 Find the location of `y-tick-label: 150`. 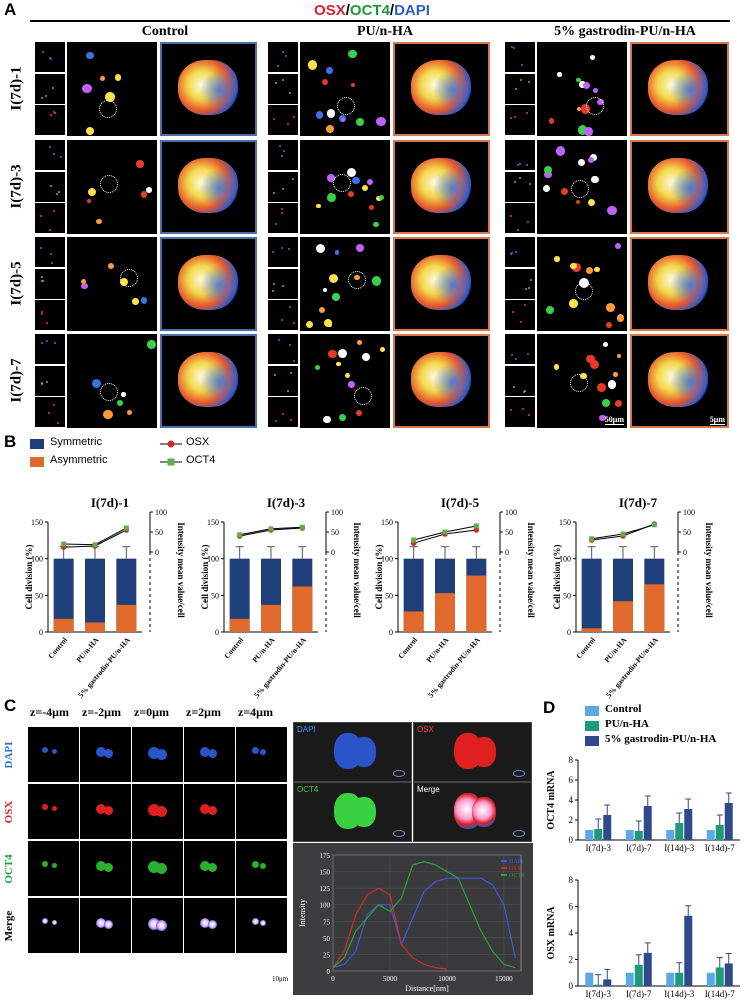

y-tick-label: 150 is located at coordinates (37, 522).